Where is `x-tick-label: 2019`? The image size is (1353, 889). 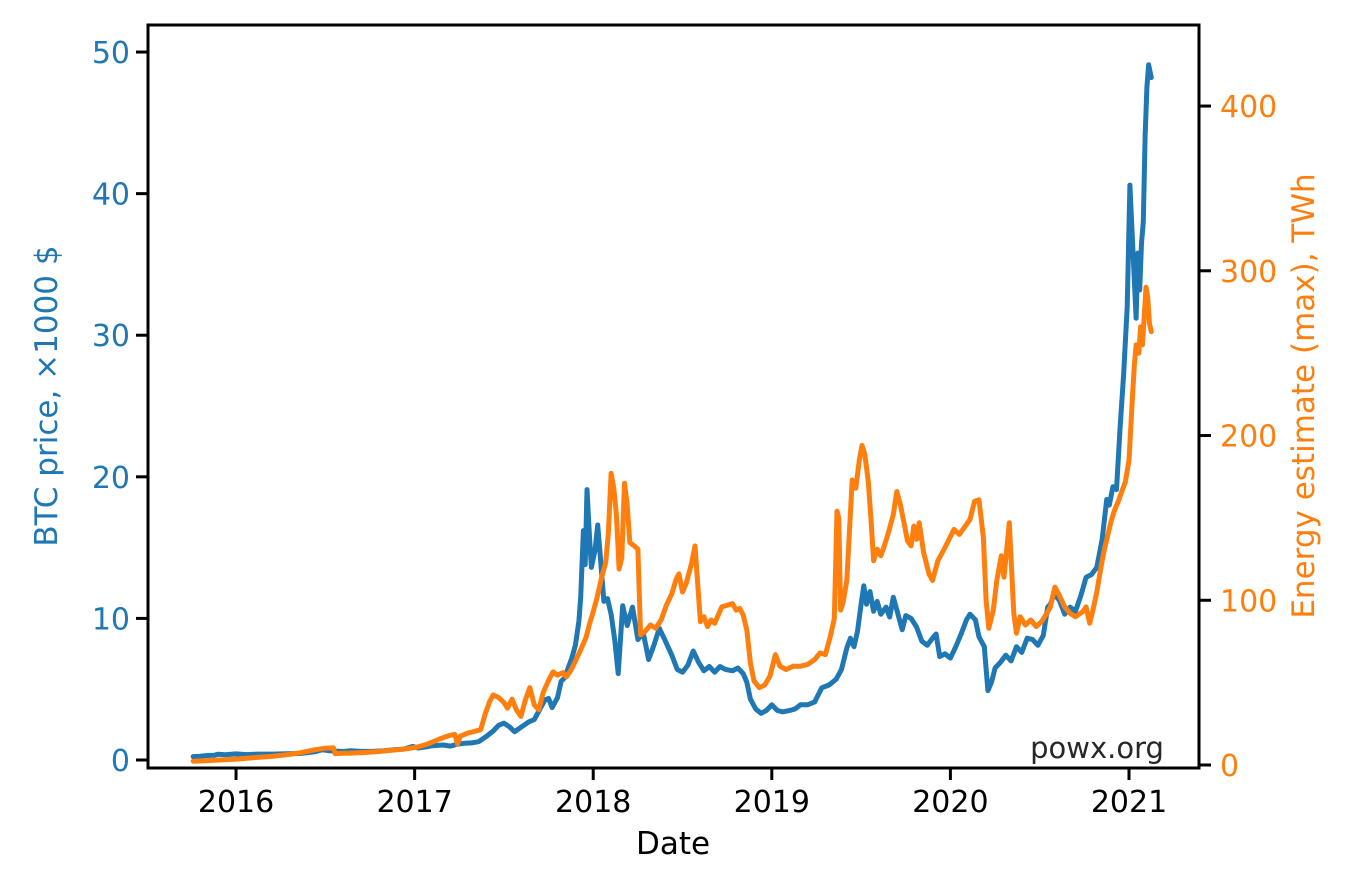
x-tick-label: 2019 is located at coordinates (772, 802).